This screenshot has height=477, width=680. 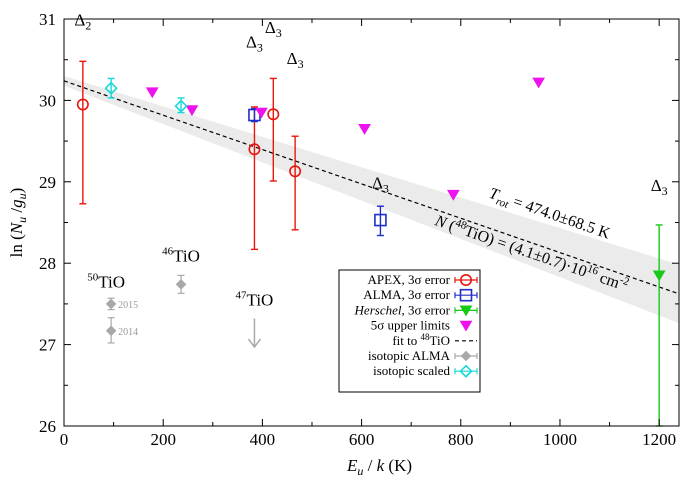 I want to click on y-tick-label: 26, so click(x=47, y=426).